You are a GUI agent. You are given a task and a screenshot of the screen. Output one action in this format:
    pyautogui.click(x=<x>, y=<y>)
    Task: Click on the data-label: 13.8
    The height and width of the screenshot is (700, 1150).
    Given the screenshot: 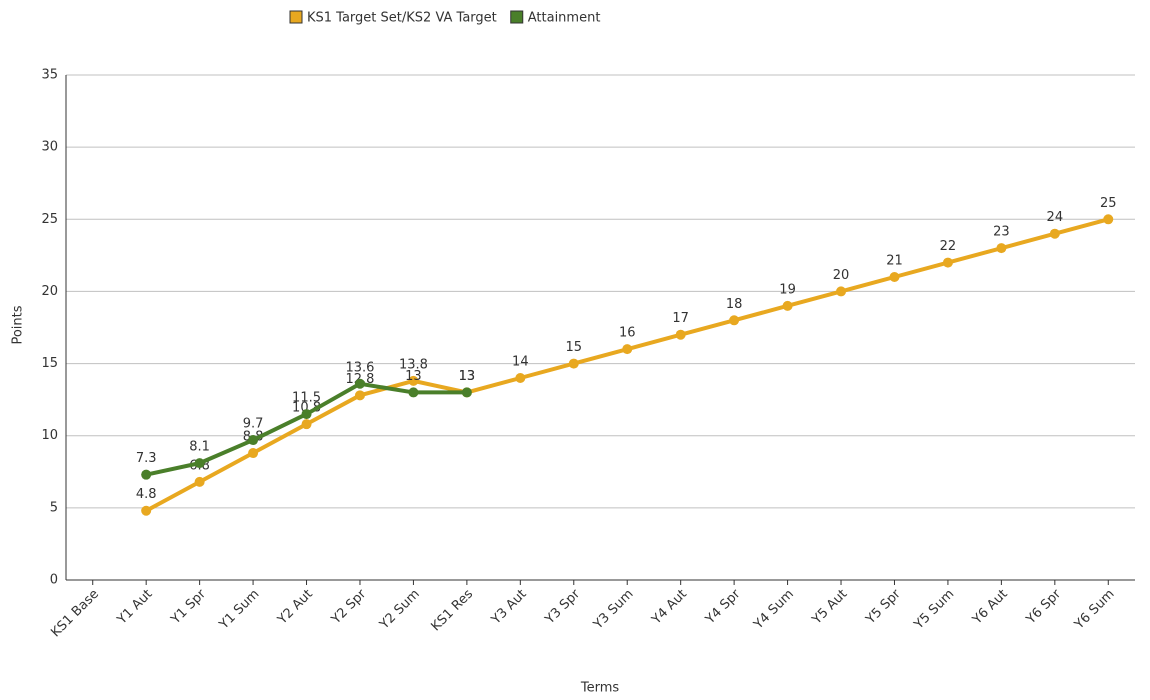 What is the action you would take?
    pyautogui.click(x=413, y=364)
    